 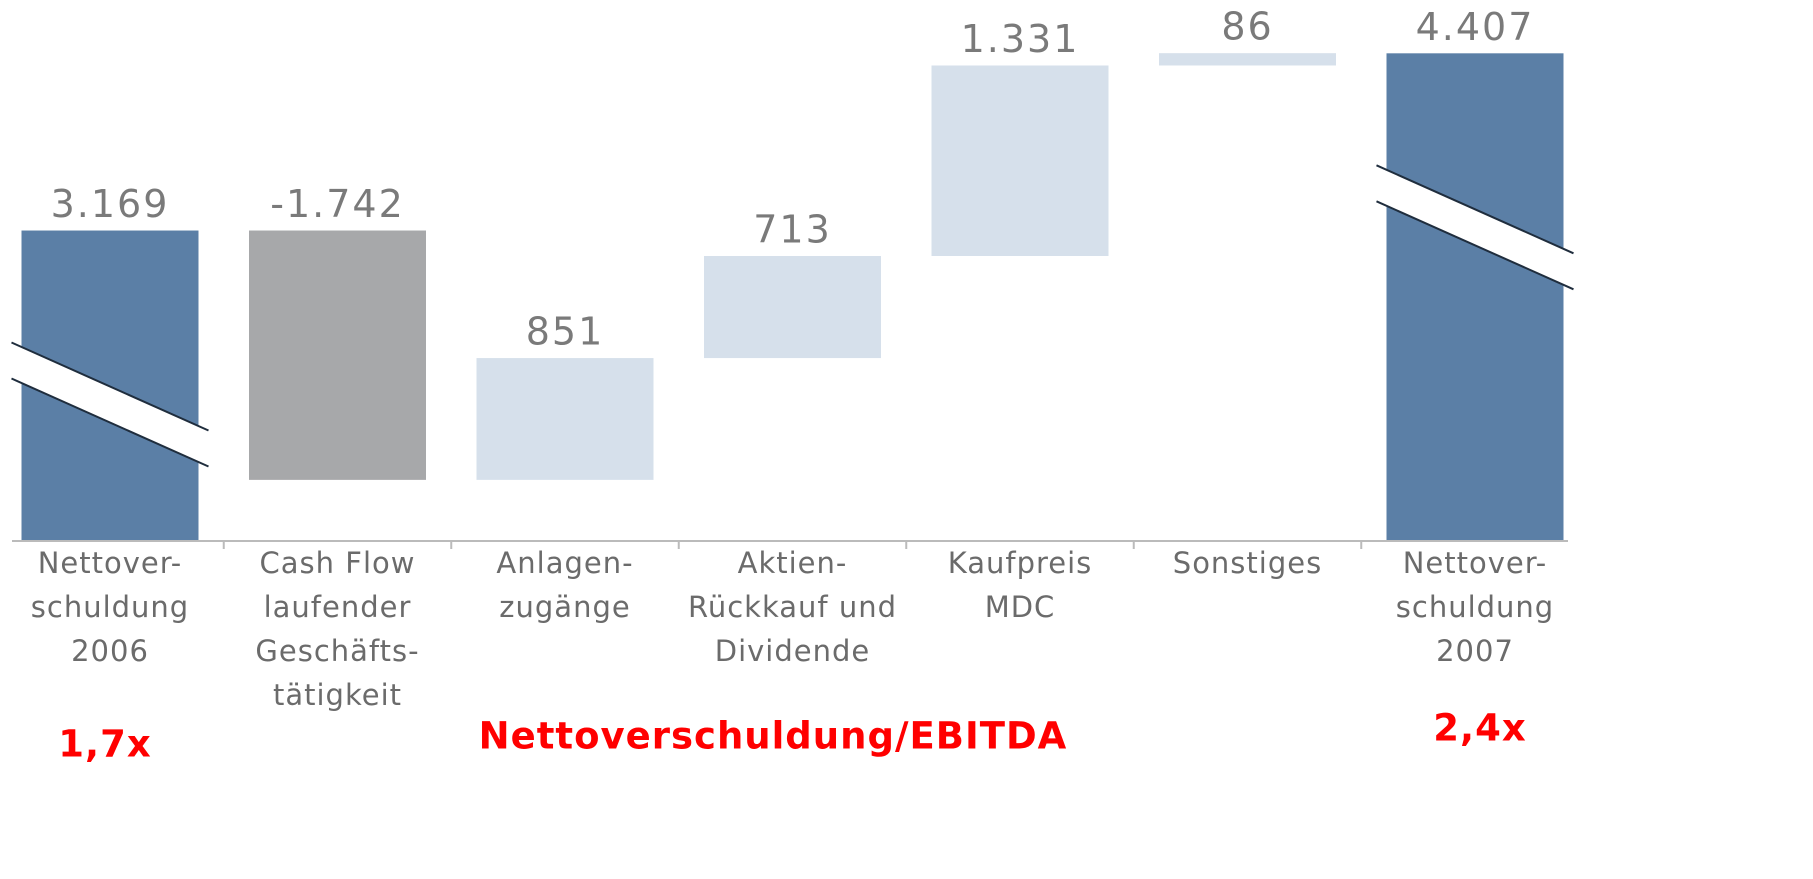 What do you see at coordinates (792, 230) in the screenshot?
I see `value-label: 713` at bounding box center [792, 230].